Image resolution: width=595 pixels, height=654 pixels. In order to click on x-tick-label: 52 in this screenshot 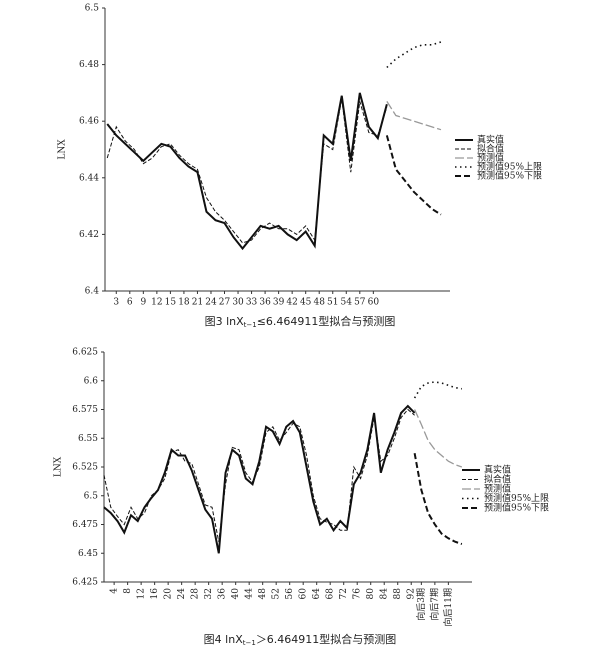, I will do `click(277, 593)`.